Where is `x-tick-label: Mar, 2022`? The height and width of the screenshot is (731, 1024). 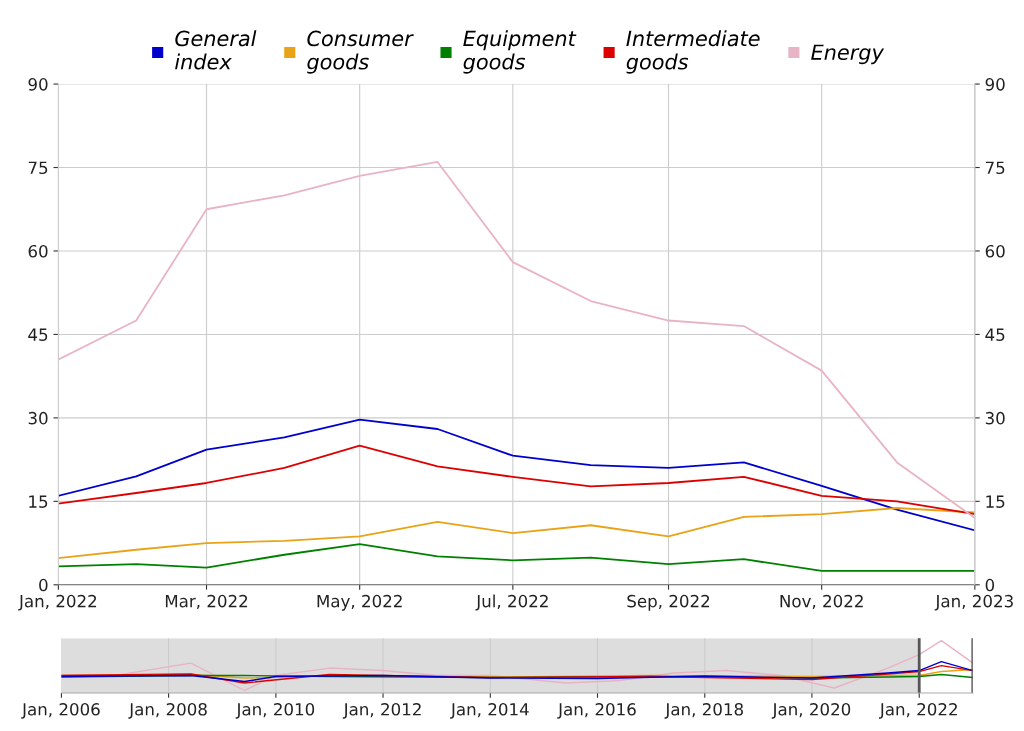 x-tick-label: Mar, 2022 is located at coordinates (206, 602).